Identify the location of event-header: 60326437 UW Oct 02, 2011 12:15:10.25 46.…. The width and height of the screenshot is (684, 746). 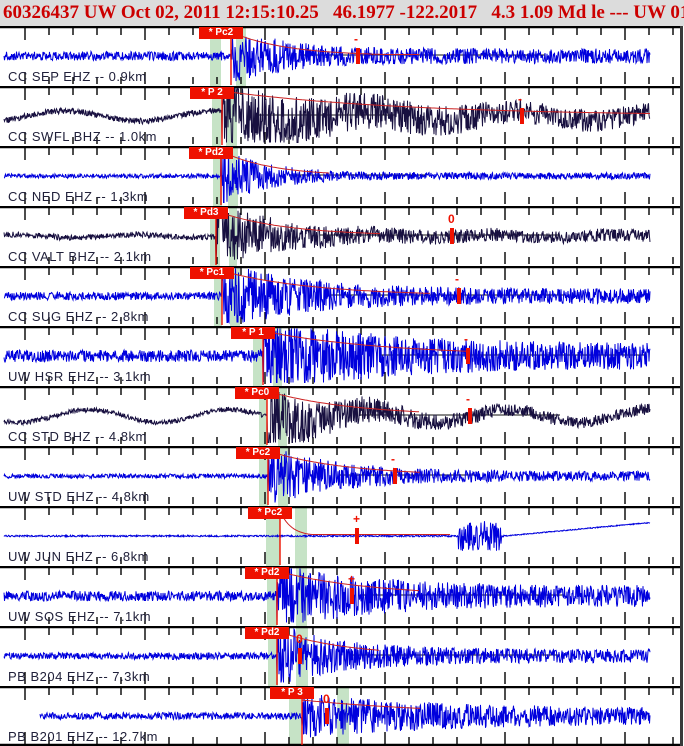
(342, 13).